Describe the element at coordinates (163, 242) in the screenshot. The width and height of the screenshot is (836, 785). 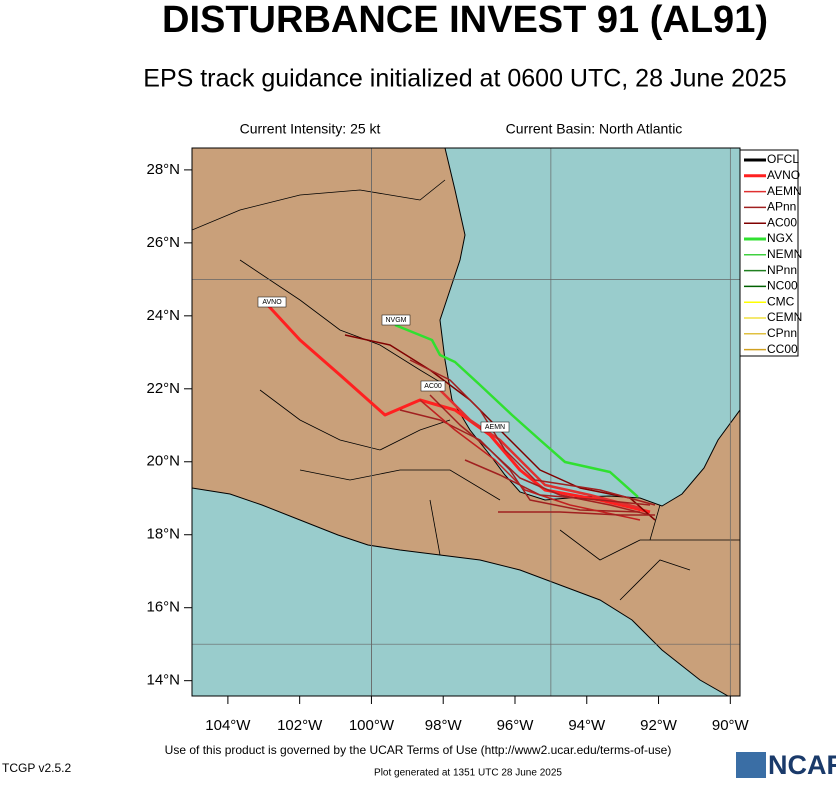
I see `y-tick-label: 26°N` at that location.